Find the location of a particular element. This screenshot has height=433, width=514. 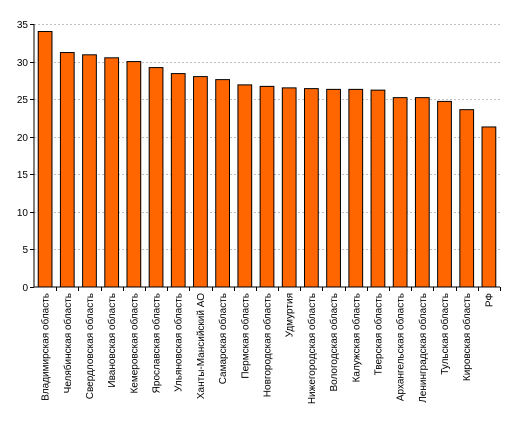

y-tick-label: 25 is located at coordinates (23, 100).